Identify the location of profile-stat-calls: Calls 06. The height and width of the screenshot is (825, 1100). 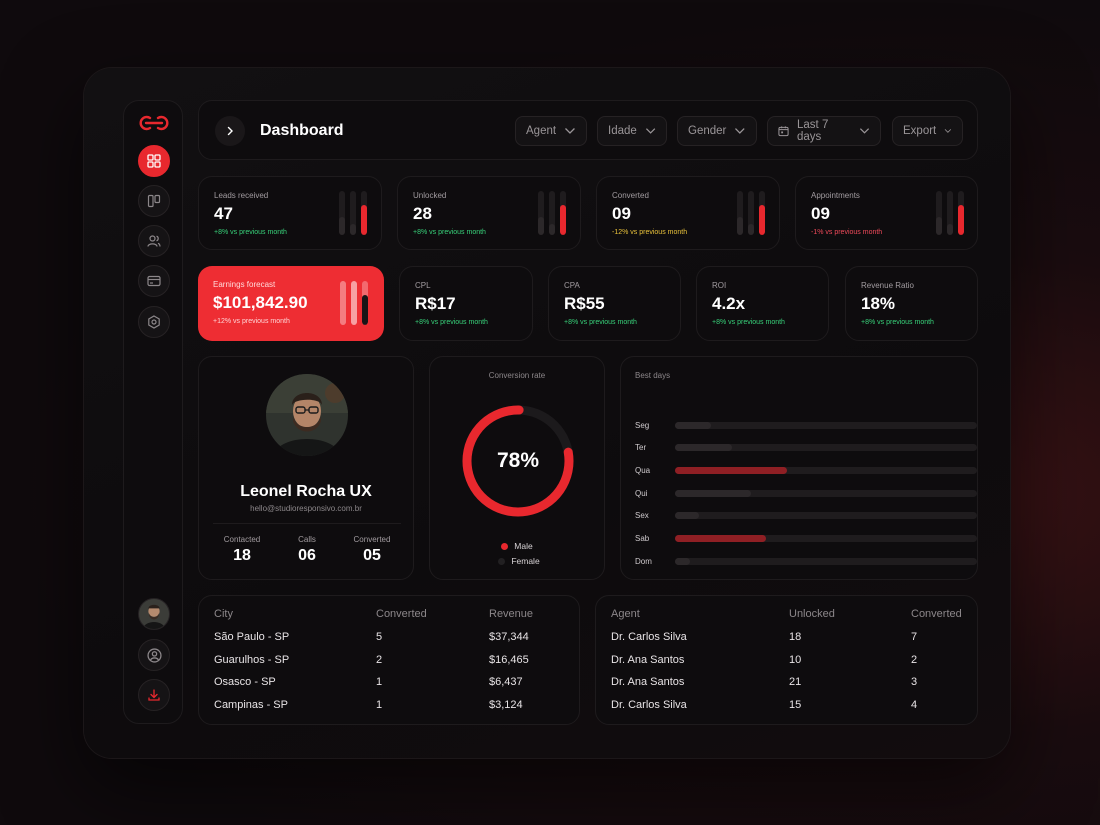
(307, 550).